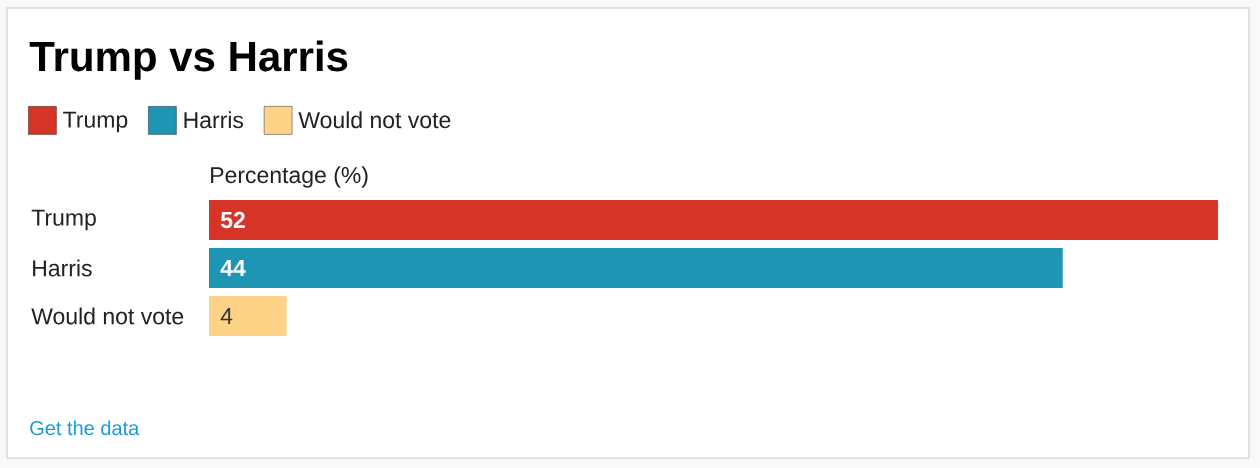 This screenshot has height=468, width=1260. I want to click on data-label: 4, so click(226, 316).